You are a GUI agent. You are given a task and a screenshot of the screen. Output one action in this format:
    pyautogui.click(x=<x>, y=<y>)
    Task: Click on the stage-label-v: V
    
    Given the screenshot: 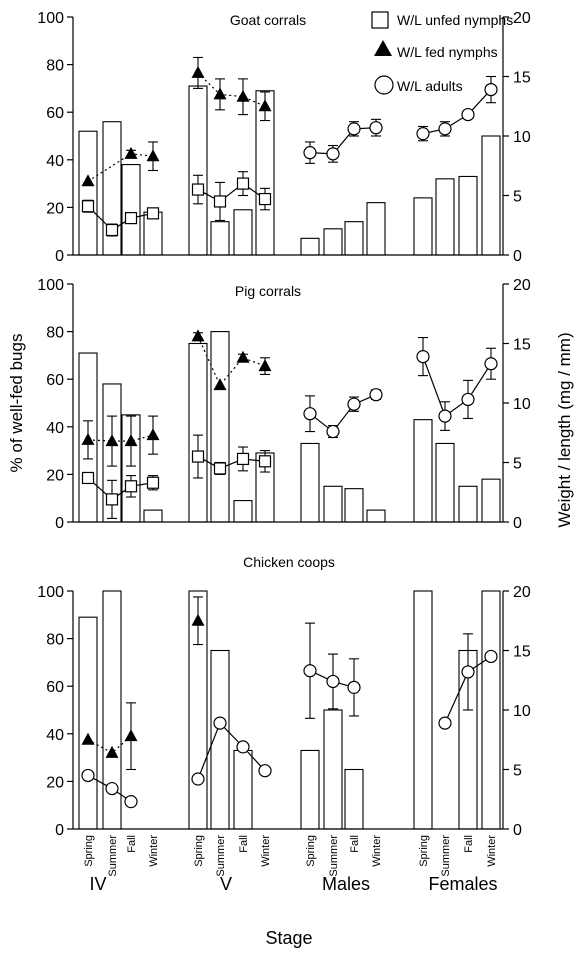 What is the action you would take?
    pyautogui.click(x=226, y=884)
    